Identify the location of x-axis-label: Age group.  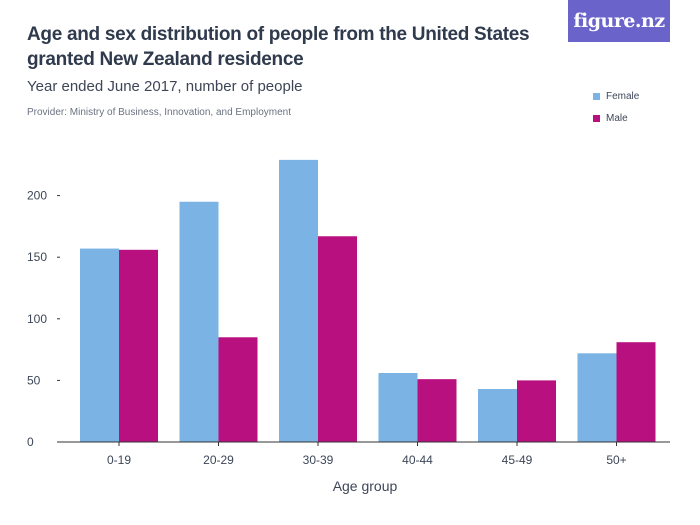
(365, 486).